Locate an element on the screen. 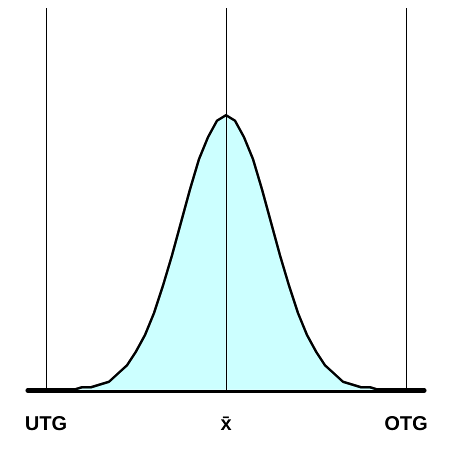  x-tick-label: UTG is located at coordinates (46, 424).